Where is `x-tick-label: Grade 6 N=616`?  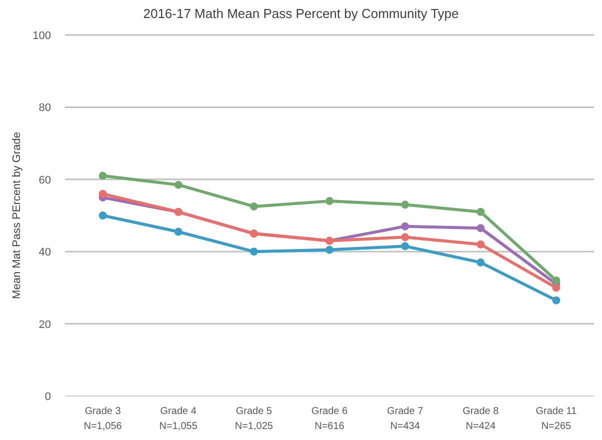
x-tick-label: Grade 6 N=616 is located at coordinates (329, 419).